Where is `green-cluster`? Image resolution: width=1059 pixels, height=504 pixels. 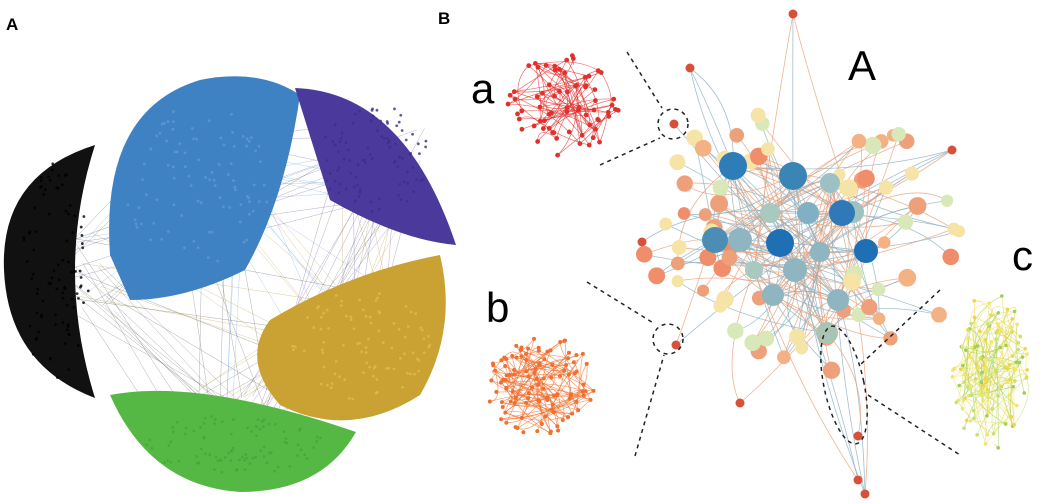 green-cluster is located at coordinates (233, 441).